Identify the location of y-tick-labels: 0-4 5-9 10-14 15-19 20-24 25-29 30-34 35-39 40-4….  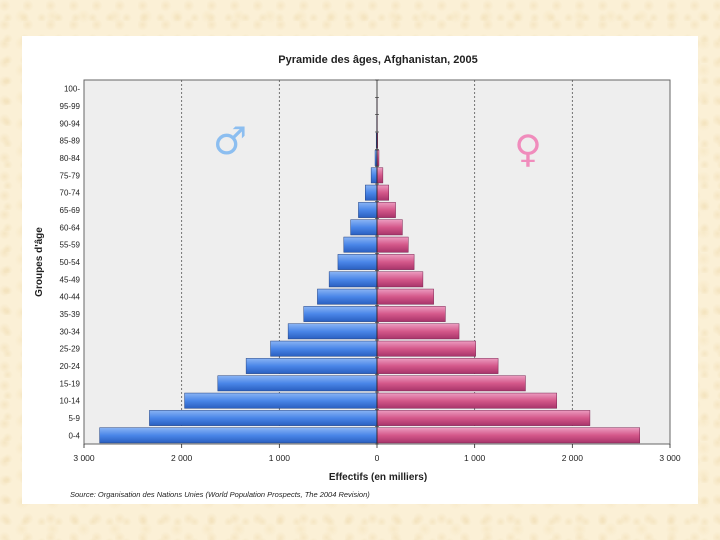
(70, 263).